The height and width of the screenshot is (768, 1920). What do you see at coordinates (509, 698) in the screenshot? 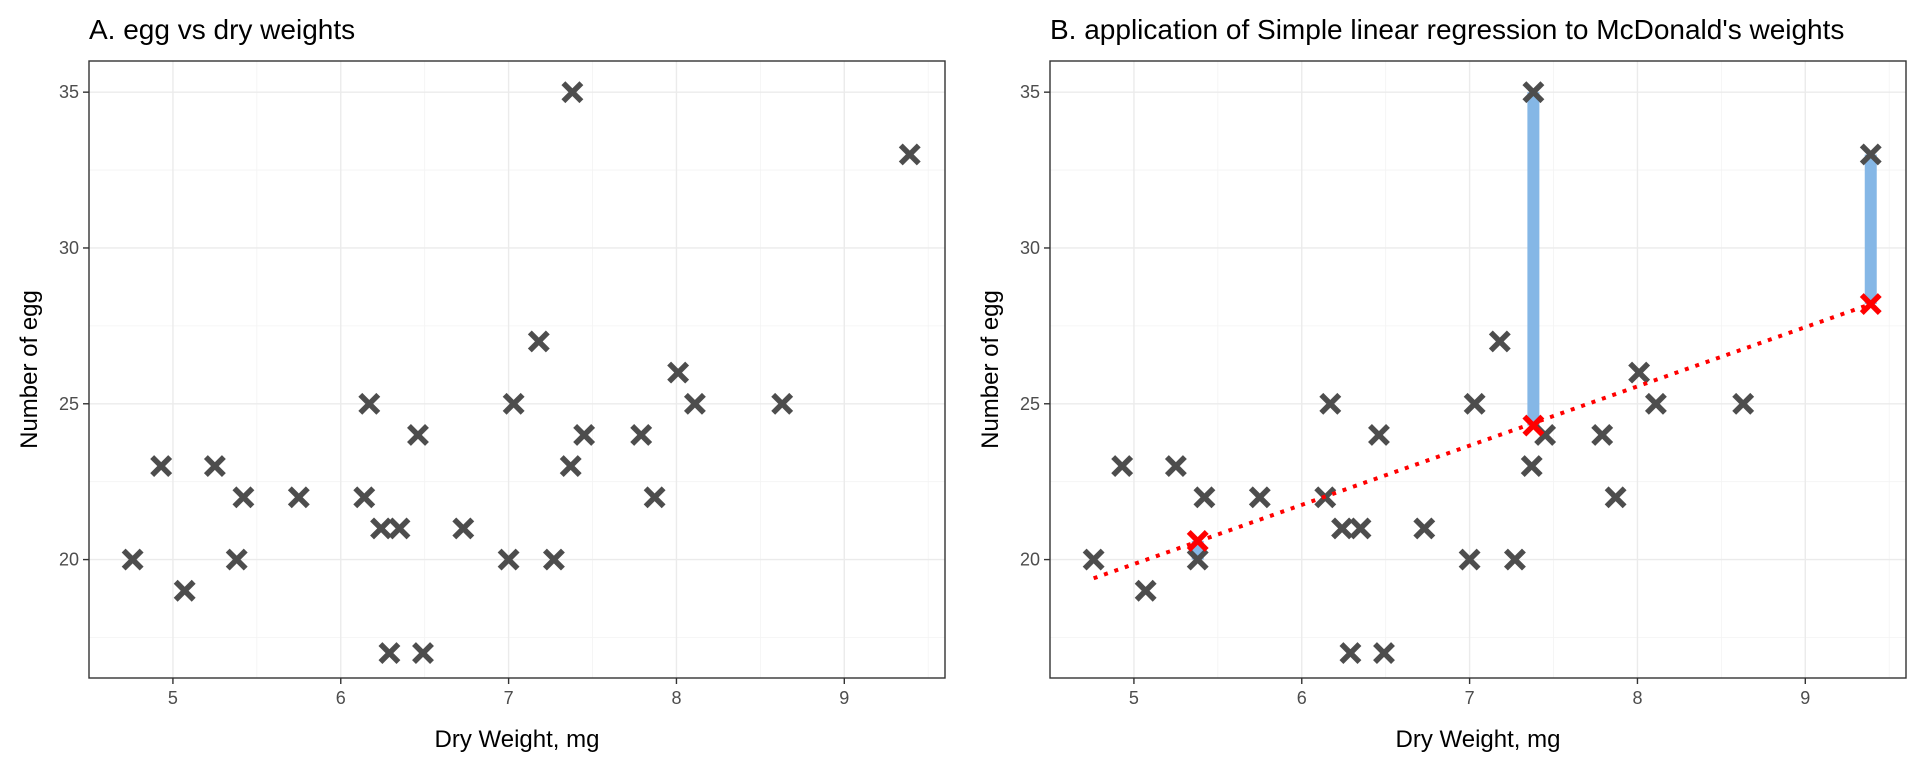
I see `panel-a-x-tick-label: 7` at bounding box center [509, 698].